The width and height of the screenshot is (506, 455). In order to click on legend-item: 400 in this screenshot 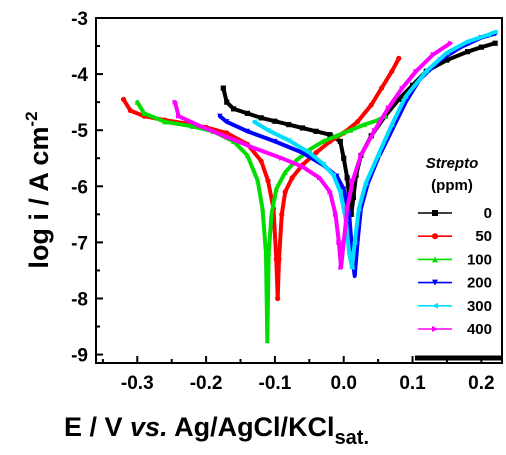, I will do `click(455, 329)`.